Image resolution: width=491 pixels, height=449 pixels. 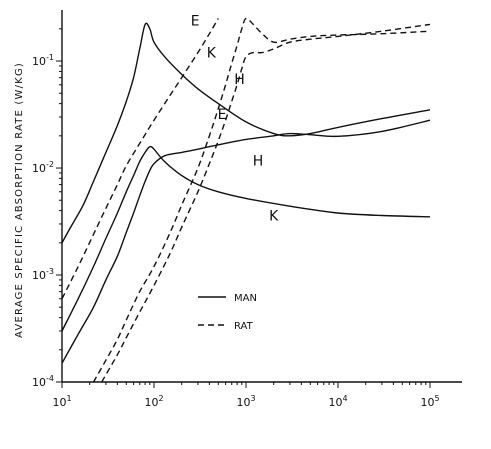 I want to click on y-tick-label: 10⁻², so click(x=43, y=167).